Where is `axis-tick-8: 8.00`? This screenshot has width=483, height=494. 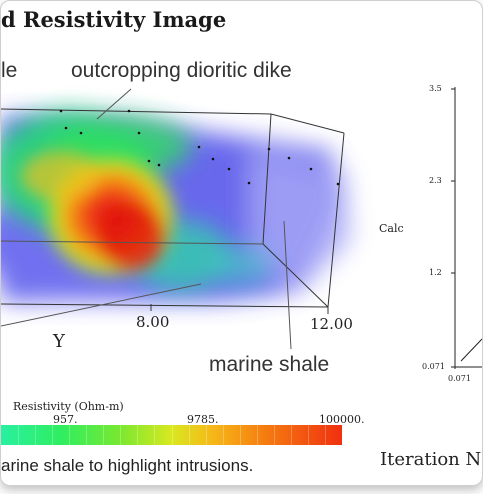
axis-tick-8: 8.00 is located at coordinates (153, 322).